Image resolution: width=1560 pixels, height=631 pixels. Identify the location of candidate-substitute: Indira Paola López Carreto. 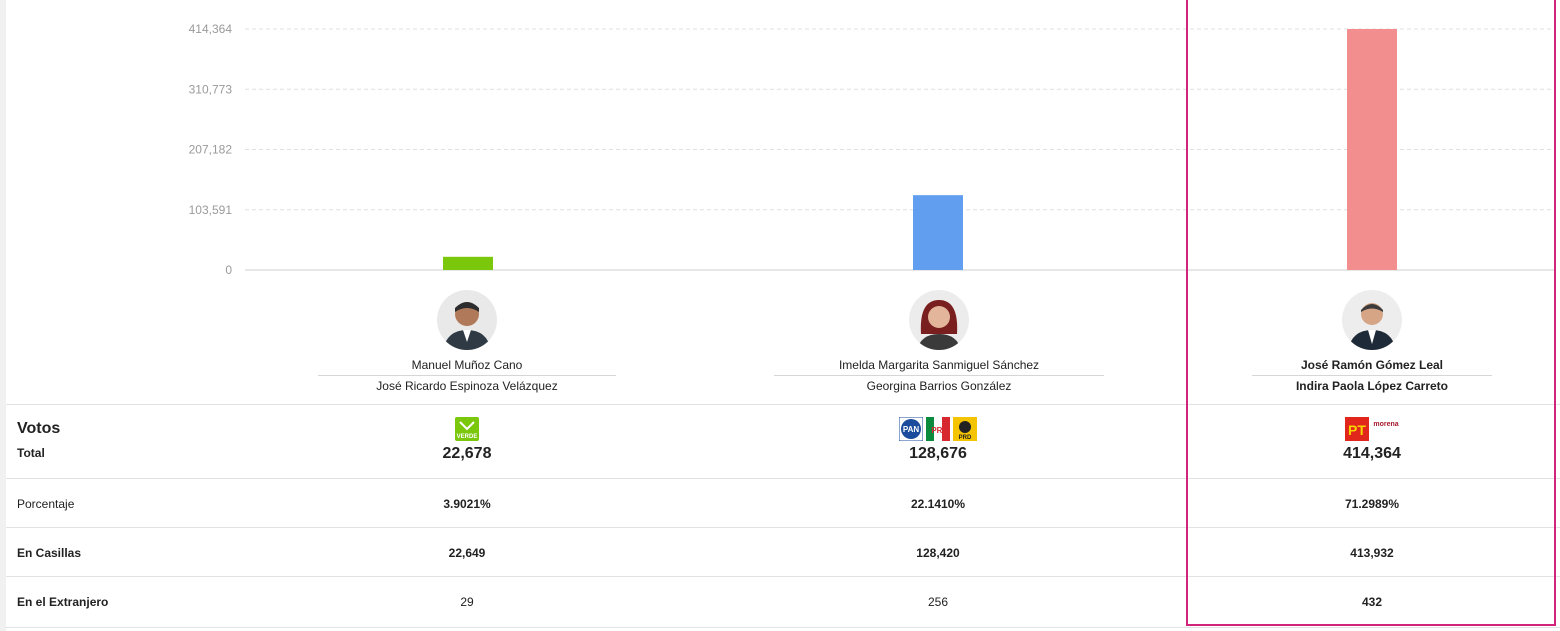
(1372, 386).